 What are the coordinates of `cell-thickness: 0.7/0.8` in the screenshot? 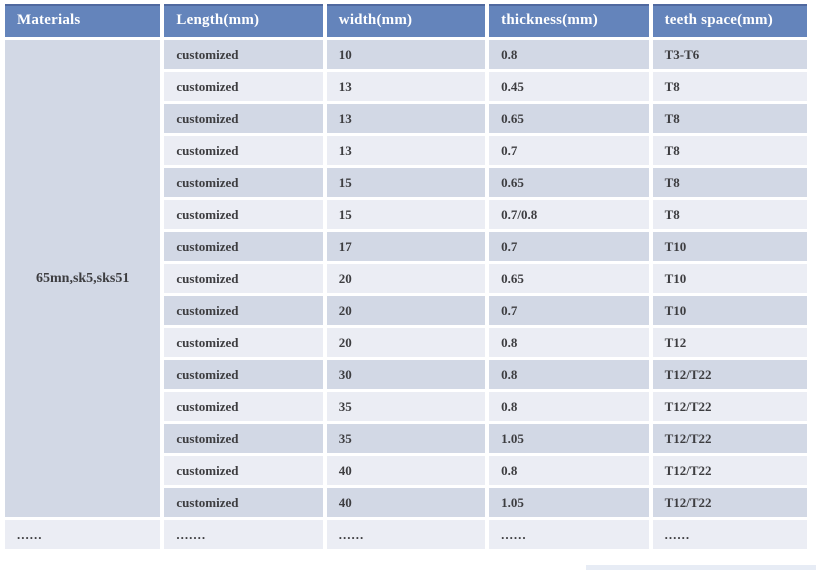 It's located at (569, 214).